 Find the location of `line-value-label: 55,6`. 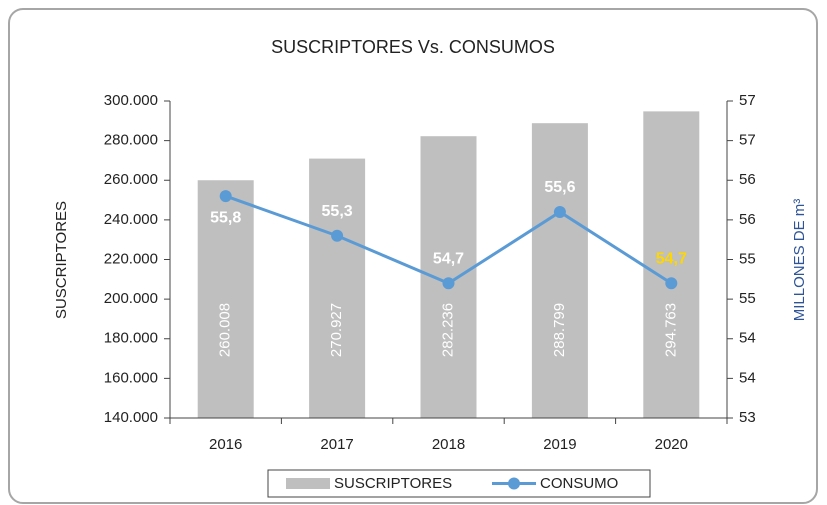

line-value-label: 55,6 is located at coordinates (559, 187).